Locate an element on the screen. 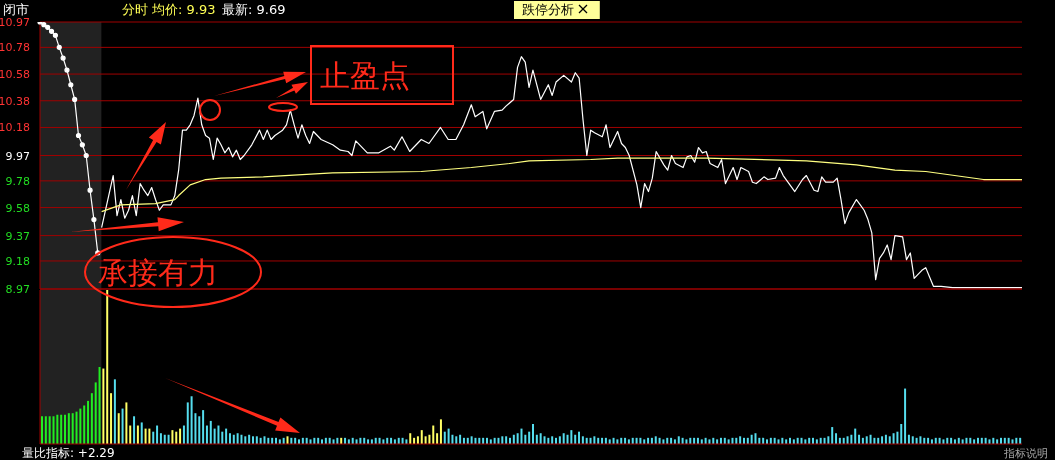  text: 量比指标: +2.29 is located at coordinates (68, 453).